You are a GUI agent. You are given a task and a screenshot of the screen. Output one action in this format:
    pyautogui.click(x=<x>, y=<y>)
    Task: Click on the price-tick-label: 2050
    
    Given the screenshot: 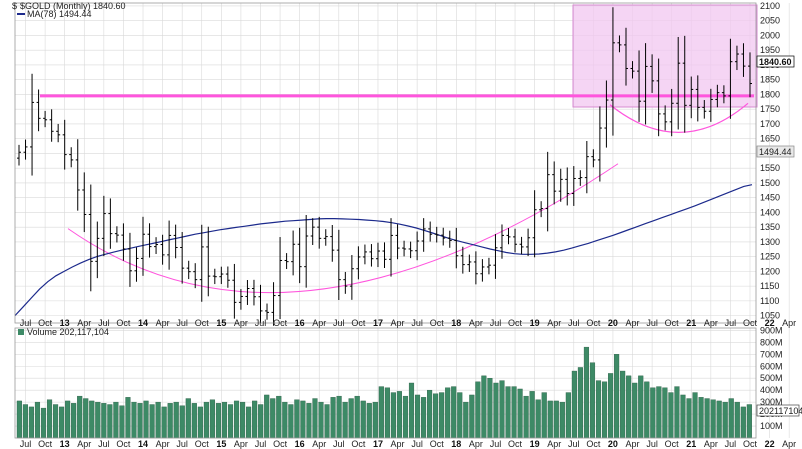 What is the action you would take?
    pyautogui.click(x=770, y=21)
    